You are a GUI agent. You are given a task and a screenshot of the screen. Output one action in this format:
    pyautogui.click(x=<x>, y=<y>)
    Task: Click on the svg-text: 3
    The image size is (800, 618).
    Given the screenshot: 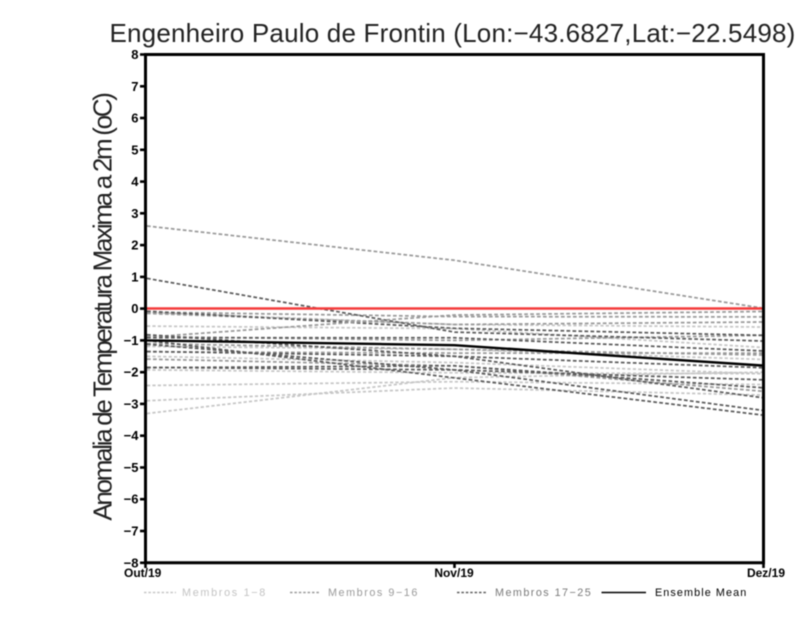 What is the action you would take?
    pyautogui.click(x=134, y=213)
    